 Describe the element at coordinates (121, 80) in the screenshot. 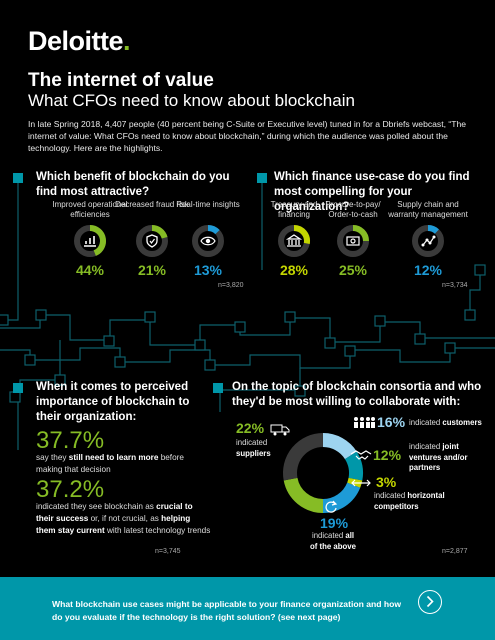

I see `page-title: The internet of value` at that location.